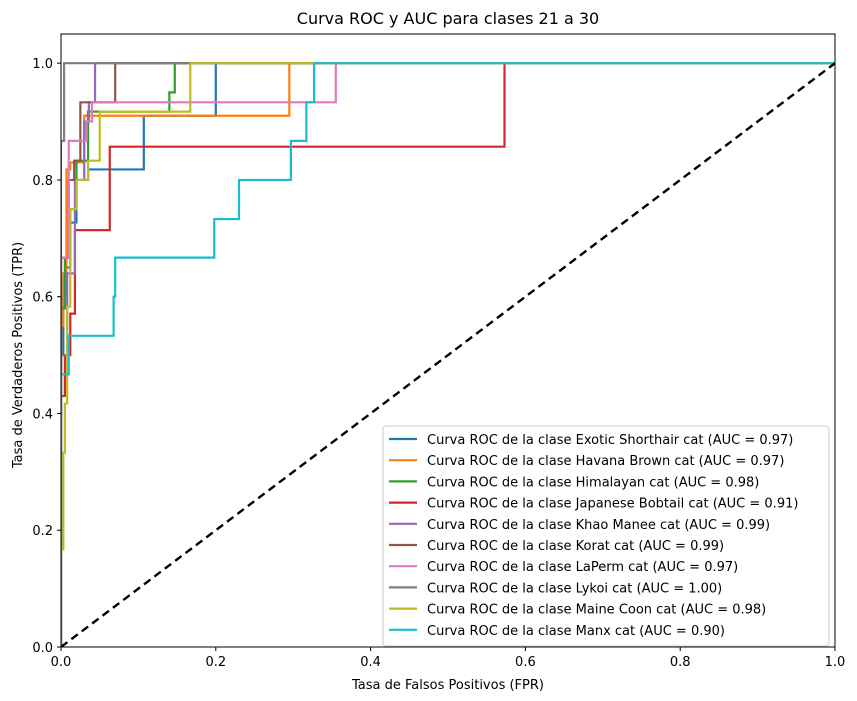 Image resolution: width=857 pixels, height=701 pixels. What do you see at coordinates (42, 531) in the screenshot?
I see `y-tick-label: 0.2` at bounding box center [42, 531].